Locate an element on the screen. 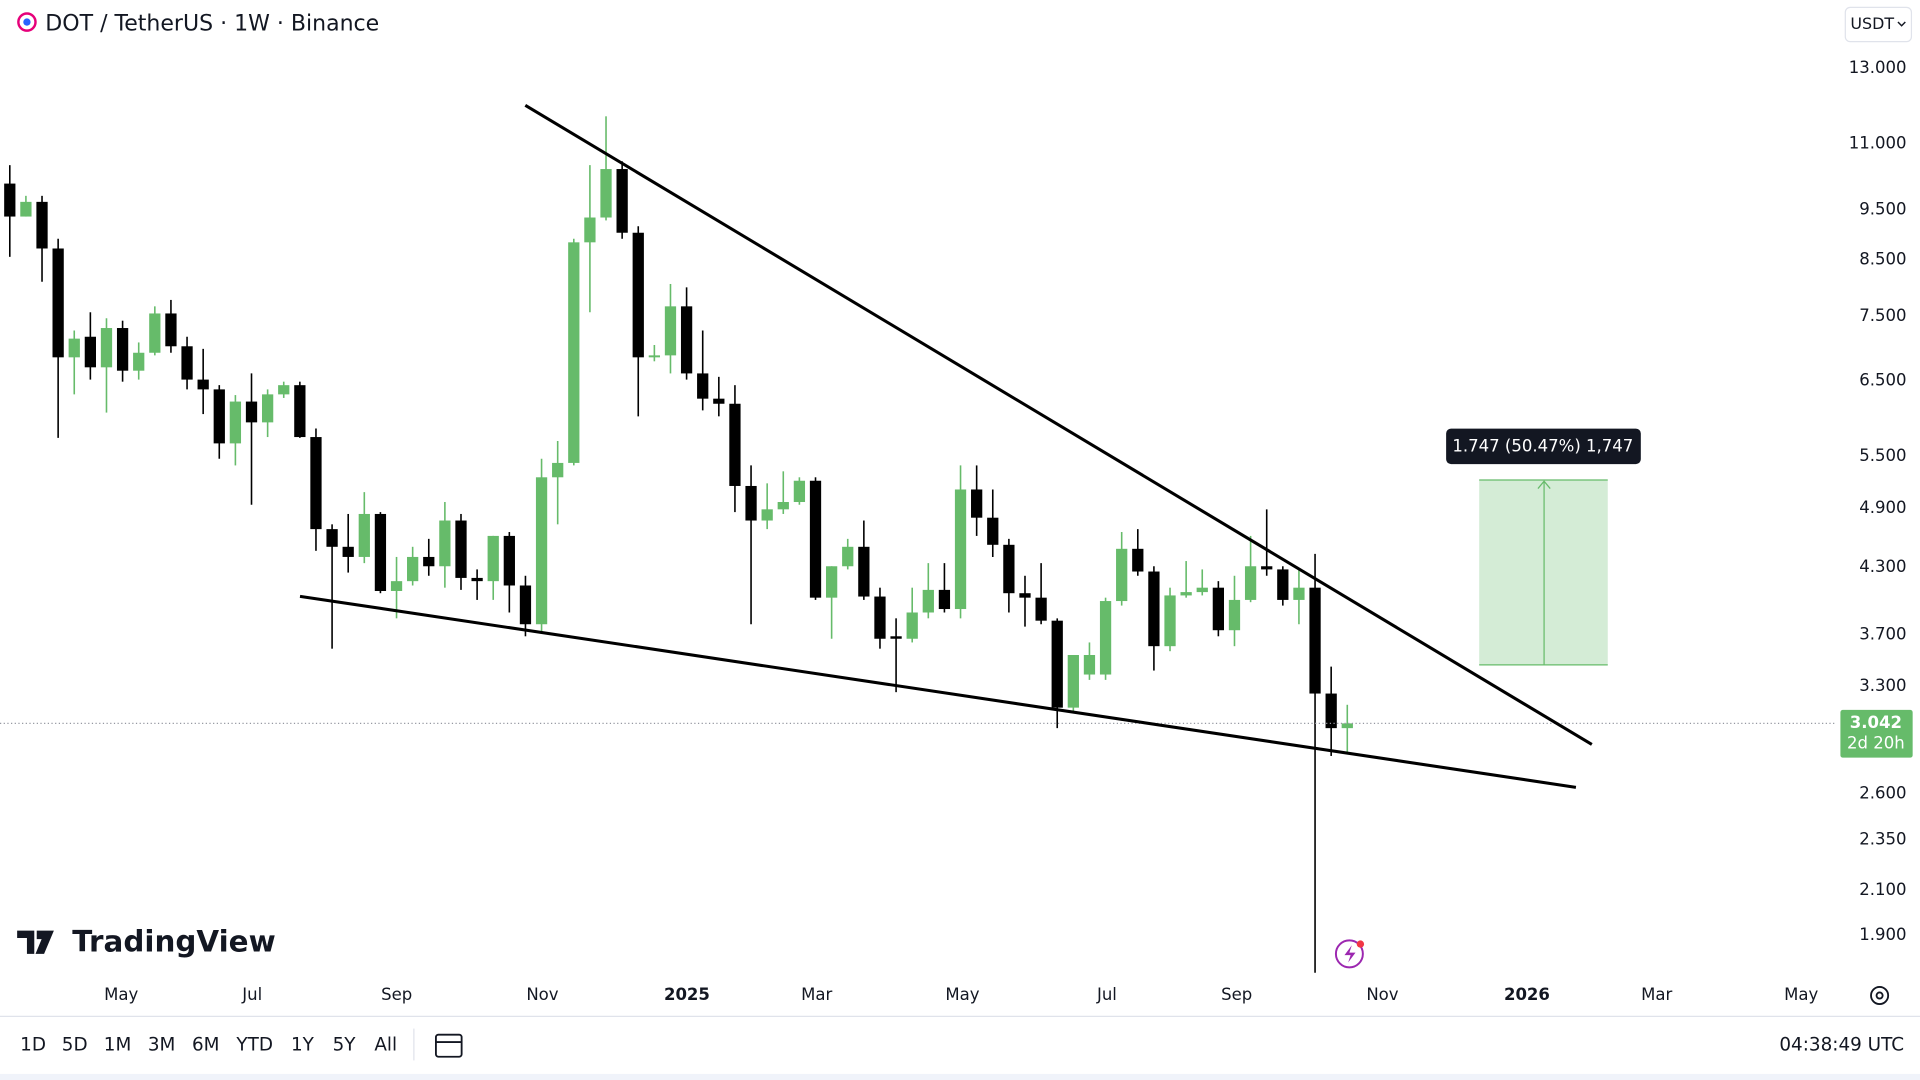 This screenshot has width=1920, height=1080. currency-label: USDT is located at coordinates (1872, 23).